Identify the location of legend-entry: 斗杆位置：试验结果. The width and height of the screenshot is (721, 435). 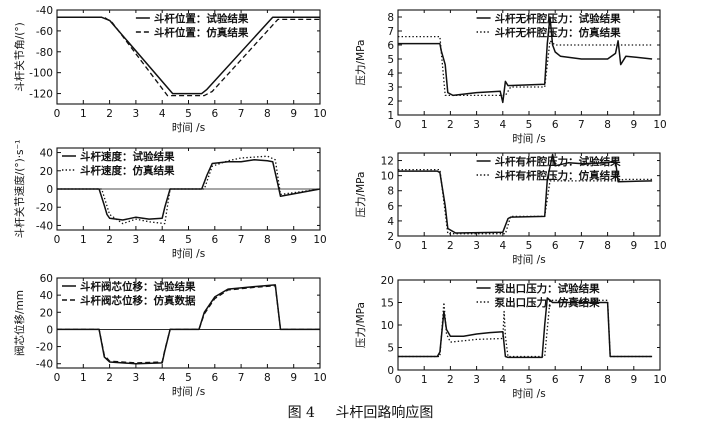
(201, 18).